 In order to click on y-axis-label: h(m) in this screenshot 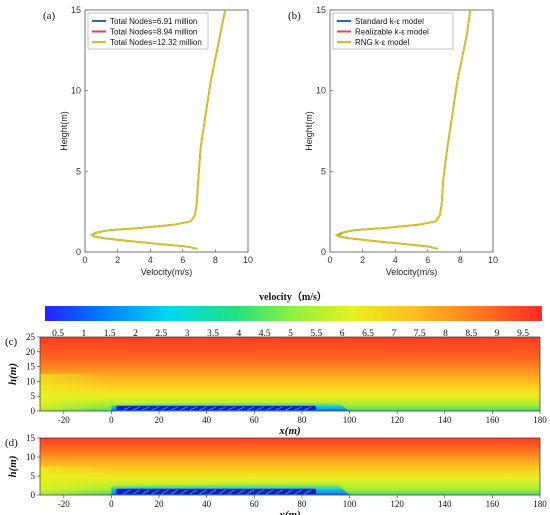, I will do `click(13, 467)`.